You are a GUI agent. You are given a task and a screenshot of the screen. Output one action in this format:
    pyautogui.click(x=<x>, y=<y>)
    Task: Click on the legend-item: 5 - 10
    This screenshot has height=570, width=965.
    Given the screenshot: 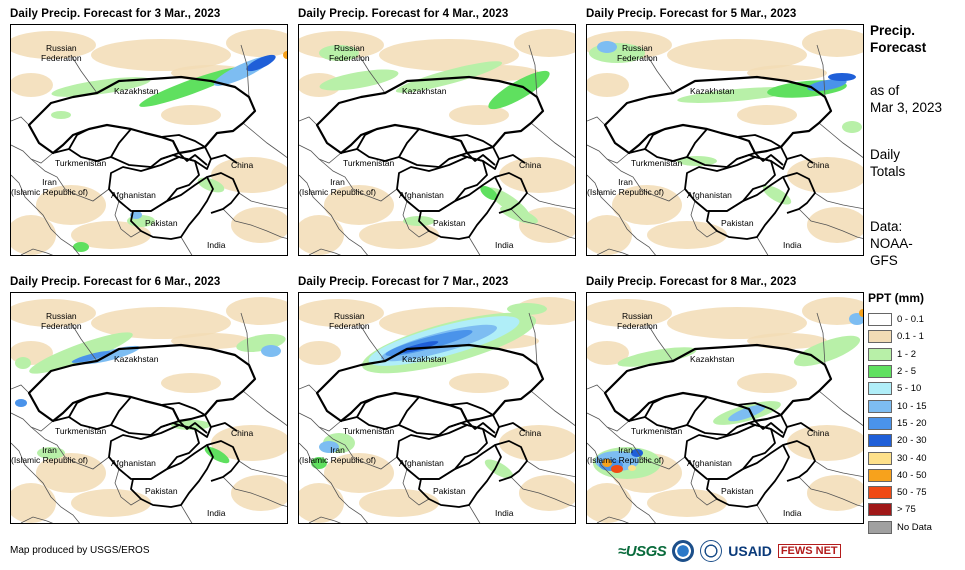 What is the action you would take?
    pyautogui.click(x=900, y=388)
    